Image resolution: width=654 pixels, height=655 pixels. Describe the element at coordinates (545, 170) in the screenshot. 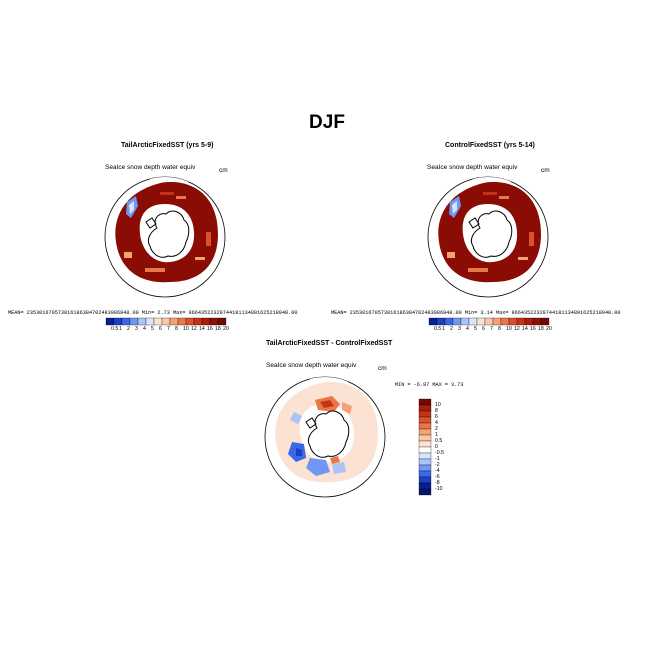

I see `units-label-right: cm` at that location.